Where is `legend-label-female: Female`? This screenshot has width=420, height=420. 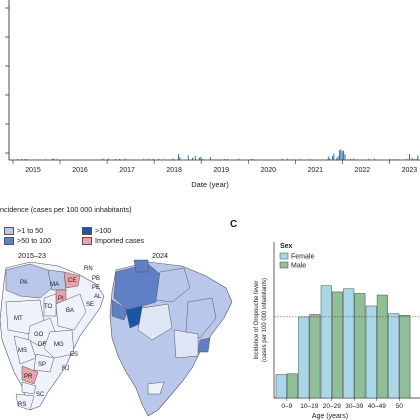 legend-label-female: Female is located at coordinates (302, 257).